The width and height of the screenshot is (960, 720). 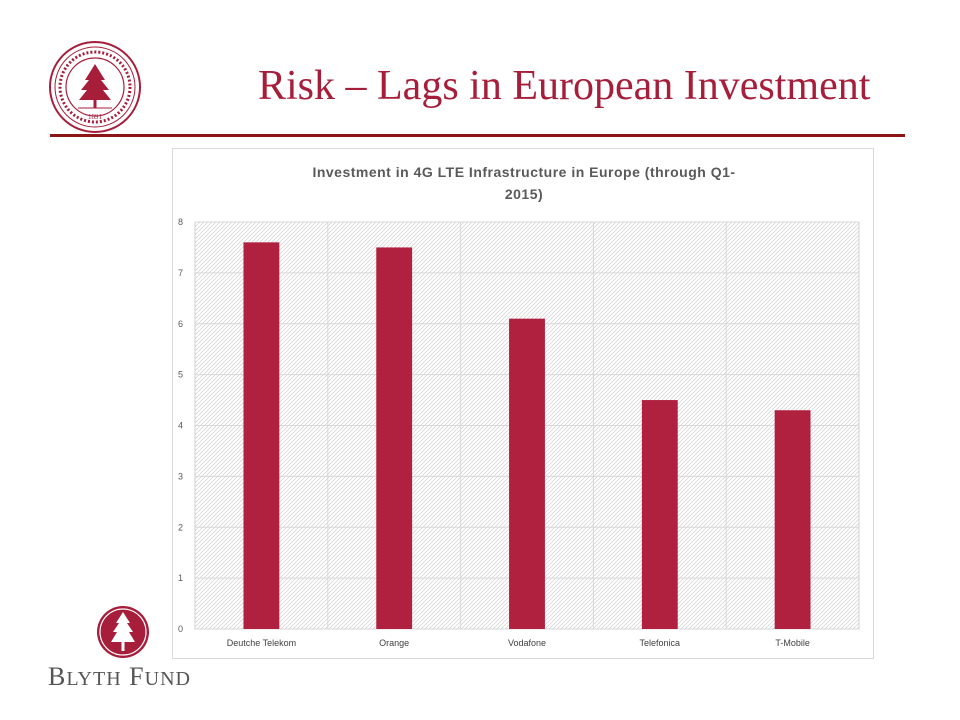 What do you see at coordinates (180, 426) in the screenshot?
I see `y-tick-label: 4` at bounding box center [180, 426].